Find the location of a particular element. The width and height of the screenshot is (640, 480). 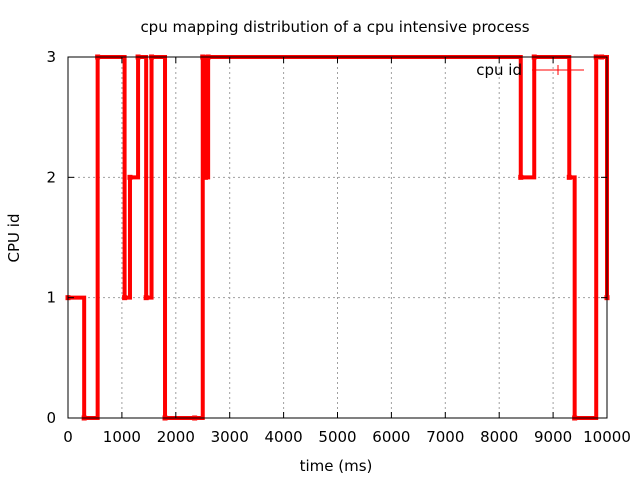

y-tick-label: 1 is located at coordinates (51, 298).